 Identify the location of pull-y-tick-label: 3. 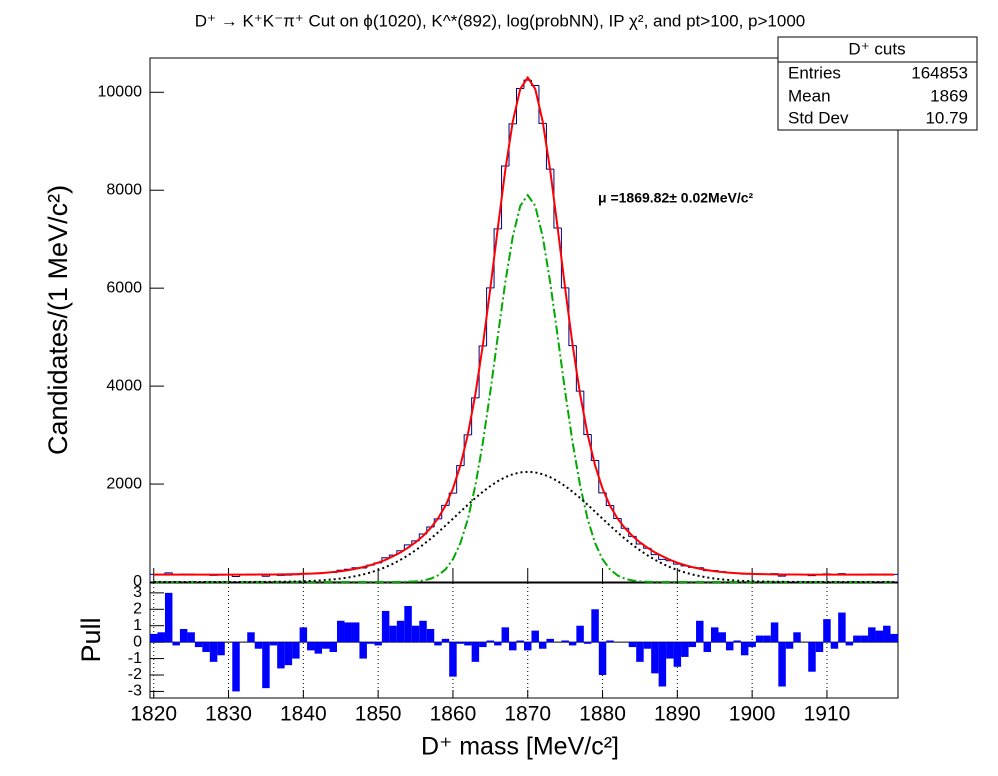
(137, 592).